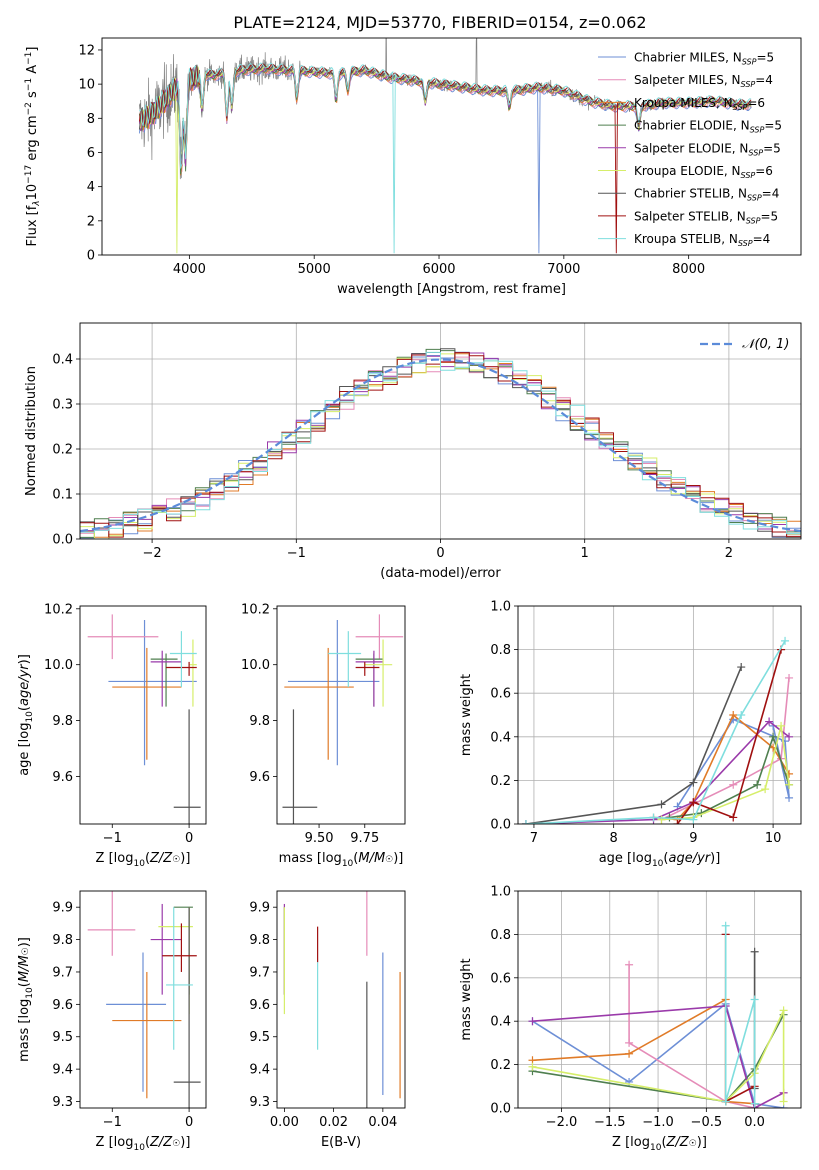 The height and width of the screenshot is (1170, 819). I want to click on y-tick-label: 9.5, so click(62, 1037).